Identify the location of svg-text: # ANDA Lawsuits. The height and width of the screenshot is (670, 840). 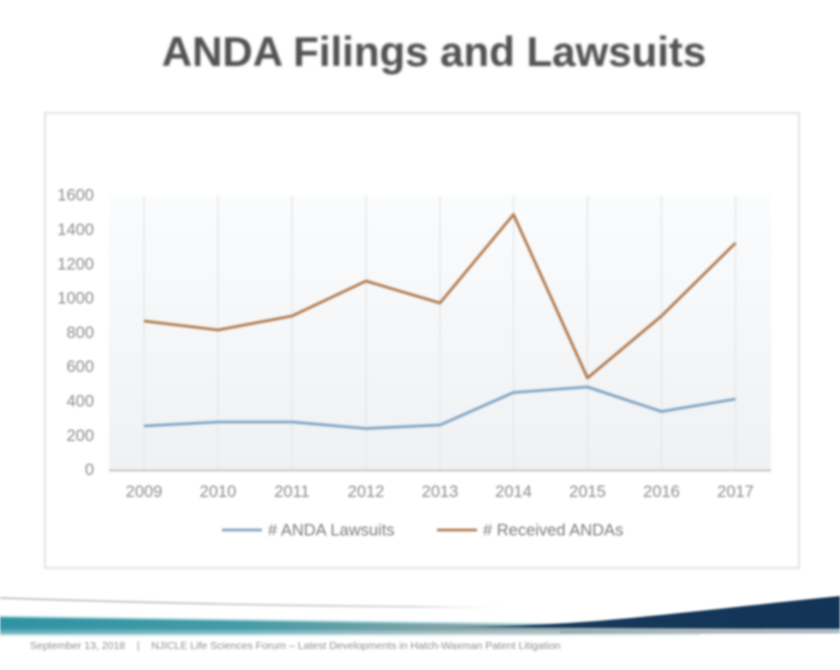
(331, 531).